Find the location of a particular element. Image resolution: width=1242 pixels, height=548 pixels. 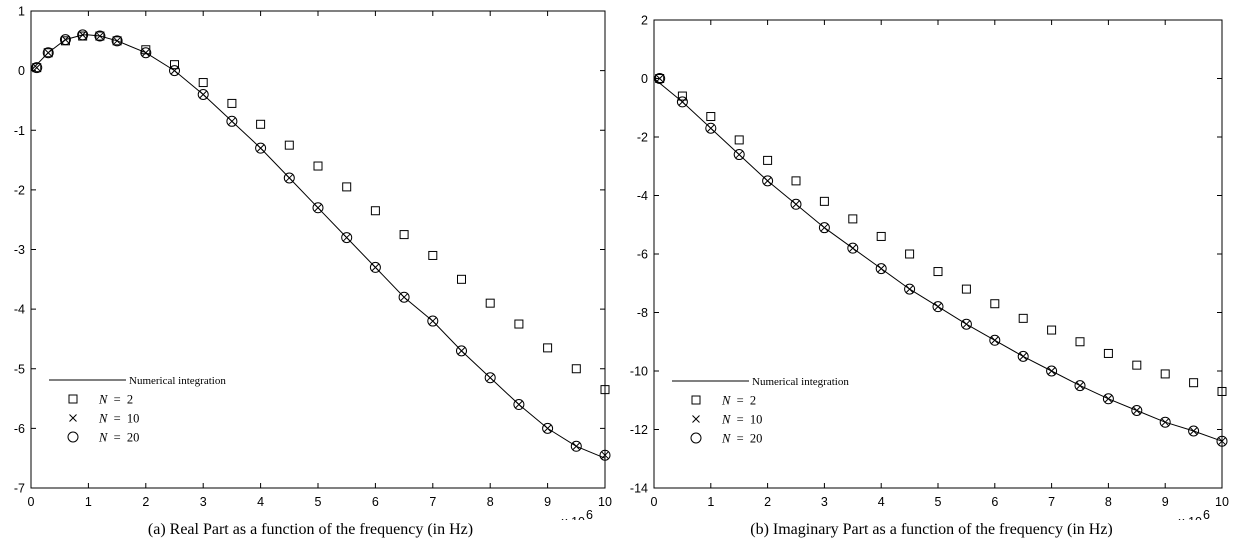

real-x-tick-label: 6 is located at coordinates (375, 502).